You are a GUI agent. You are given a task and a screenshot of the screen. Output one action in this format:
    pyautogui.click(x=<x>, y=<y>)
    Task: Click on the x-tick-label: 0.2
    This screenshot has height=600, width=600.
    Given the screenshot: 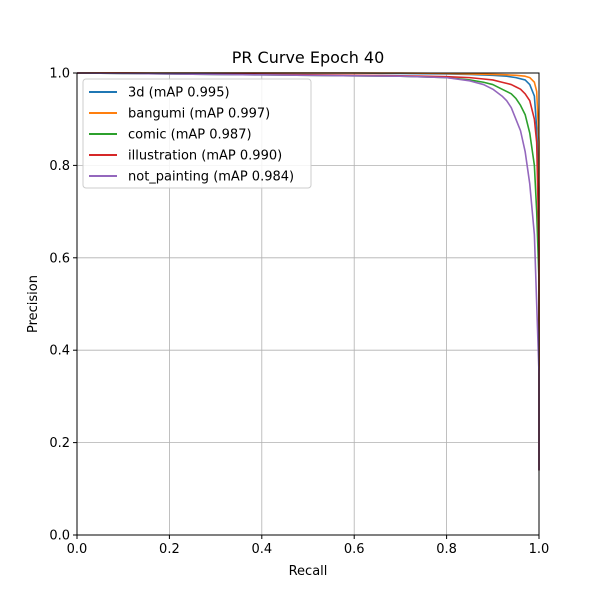 What is the action you would take?
    pyautogui.click(x=169, y=549)
    